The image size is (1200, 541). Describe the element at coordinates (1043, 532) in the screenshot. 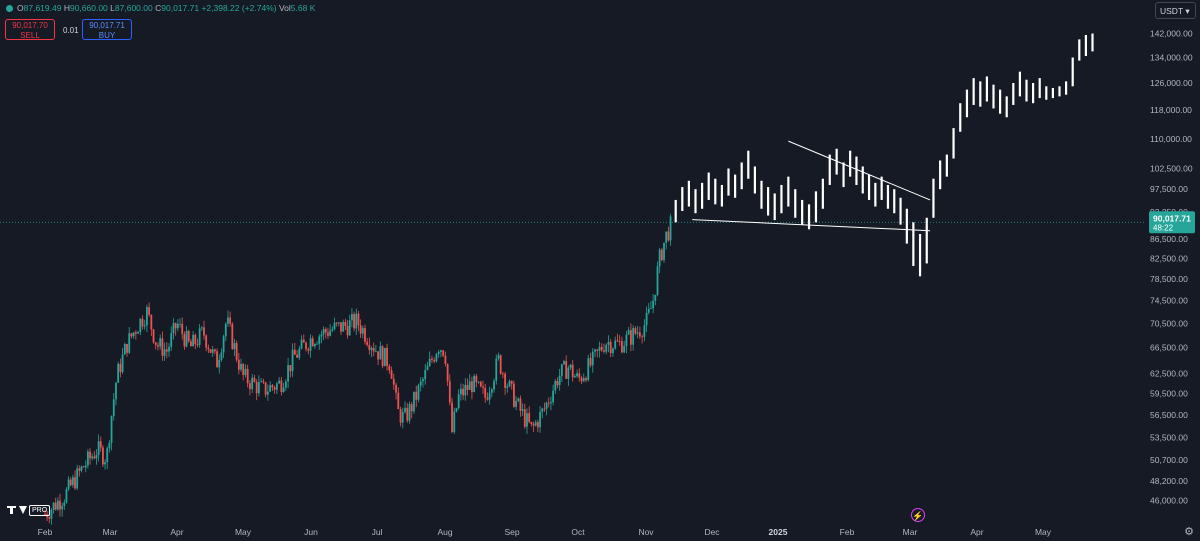

I see `time-tick-label: May` at that location.